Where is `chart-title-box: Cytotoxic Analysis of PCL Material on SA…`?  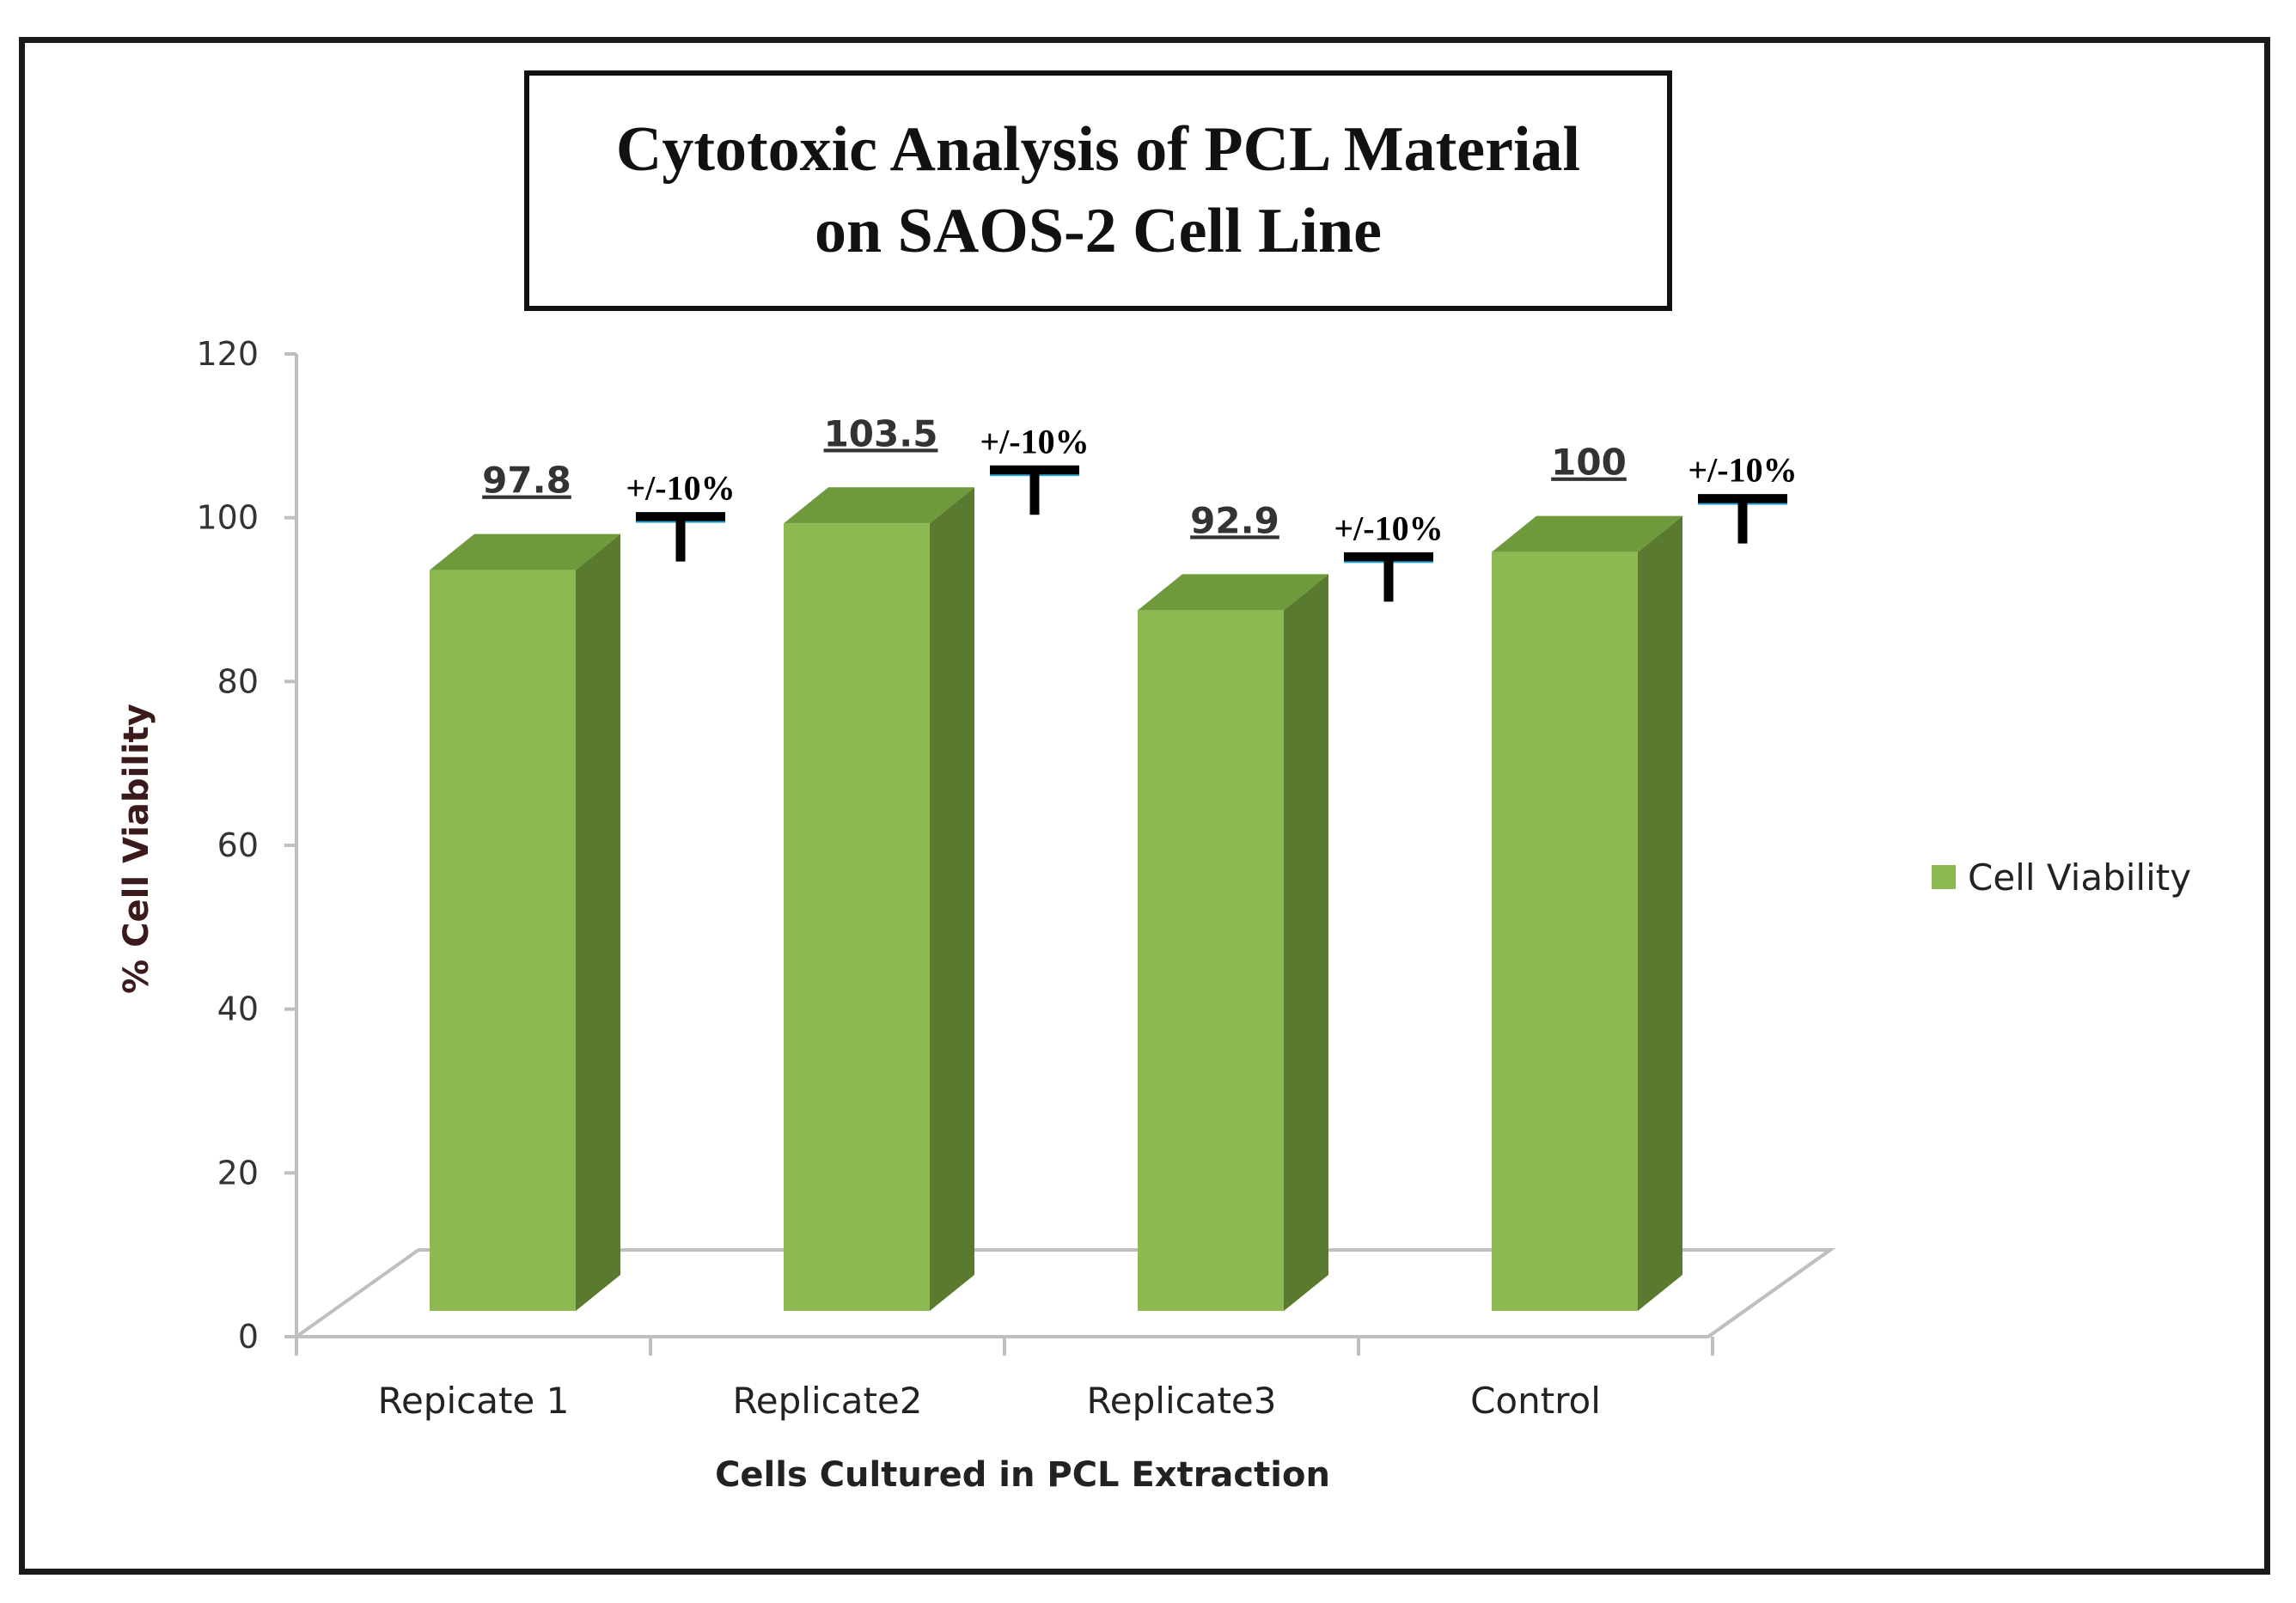
chart-title-box: Cytotoxic Analysis of PCL Material on SA… is located at coordinates (1098, 190).